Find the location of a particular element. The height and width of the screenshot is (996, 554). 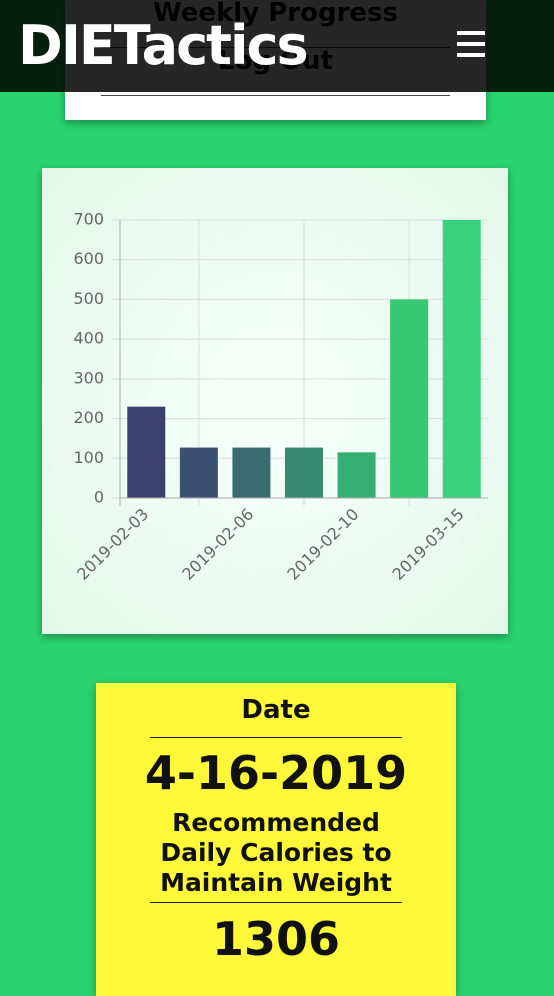

y-tick-label: 700 is located at coordinates (88, 219).